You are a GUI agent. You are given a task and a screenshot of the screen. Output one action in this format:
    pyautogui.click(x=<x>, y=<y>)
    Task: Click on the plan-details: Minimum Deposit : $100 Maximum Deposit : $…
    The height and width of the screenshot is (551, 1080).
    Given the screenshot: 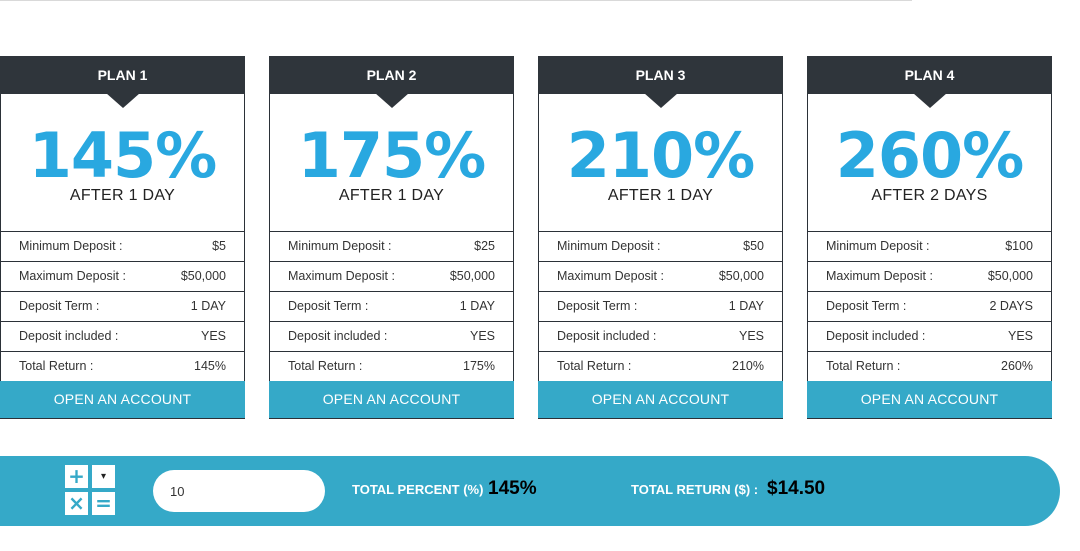 What is the action you would take?
    pyautogui.click(x=929, y=306)
    